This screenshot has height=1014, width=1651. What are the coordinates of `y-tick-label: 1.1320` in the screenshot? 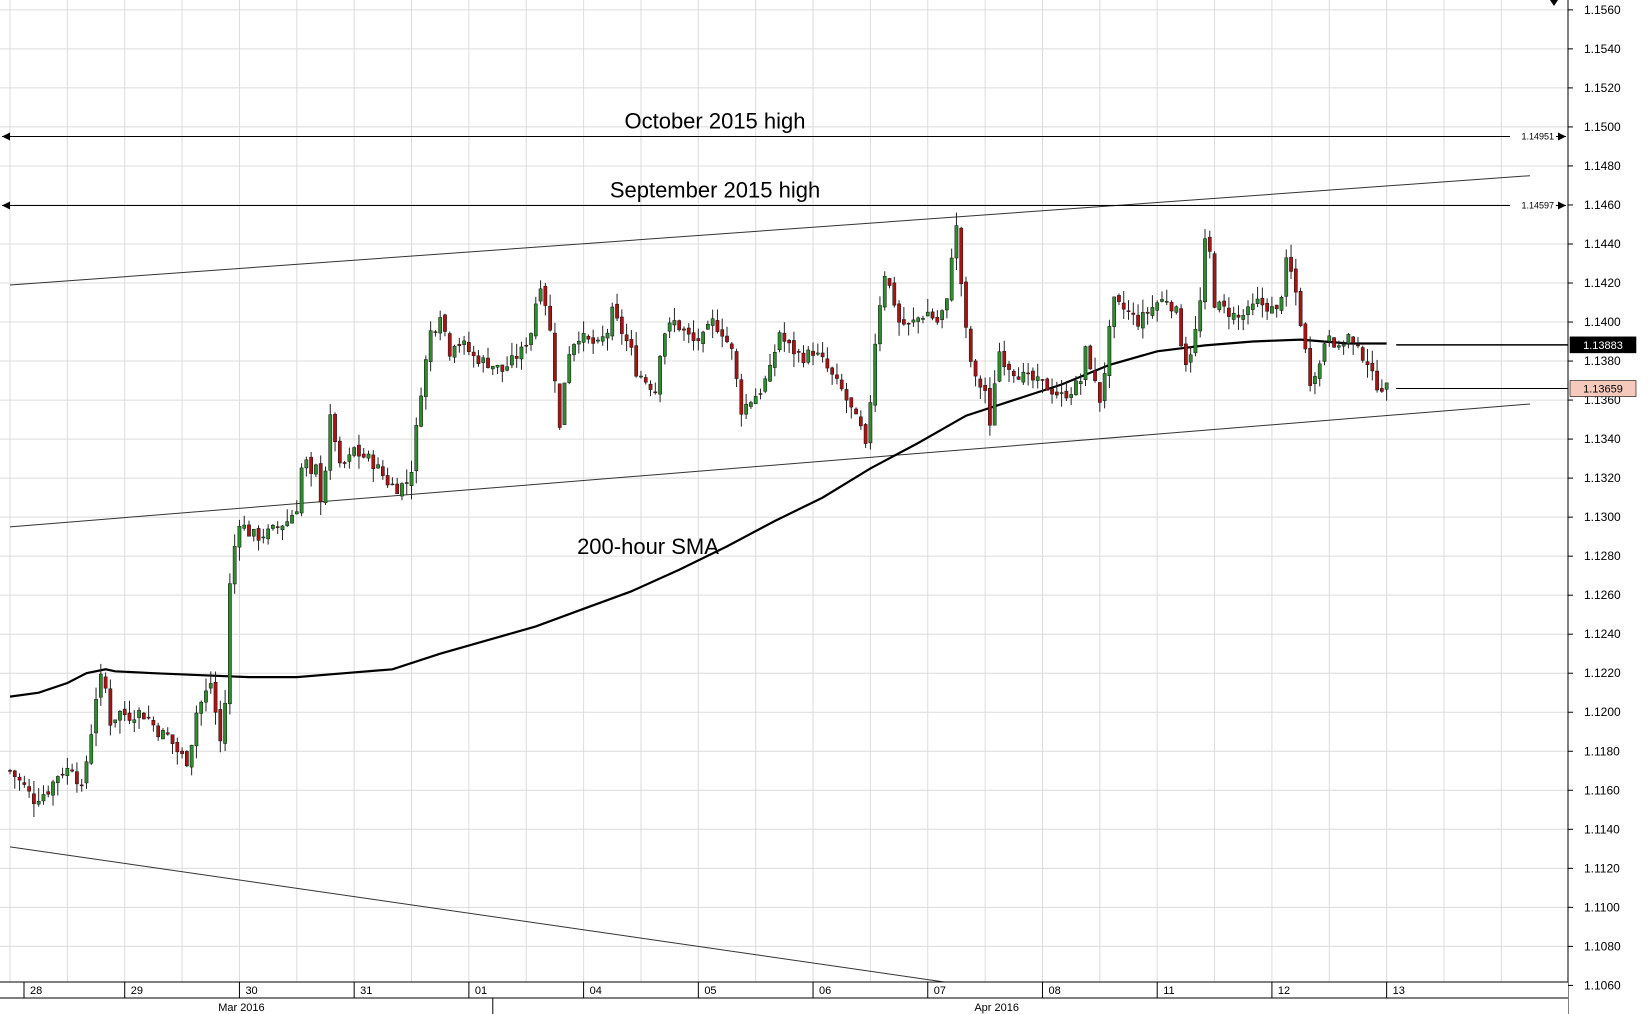 It's located at (1602, 478).